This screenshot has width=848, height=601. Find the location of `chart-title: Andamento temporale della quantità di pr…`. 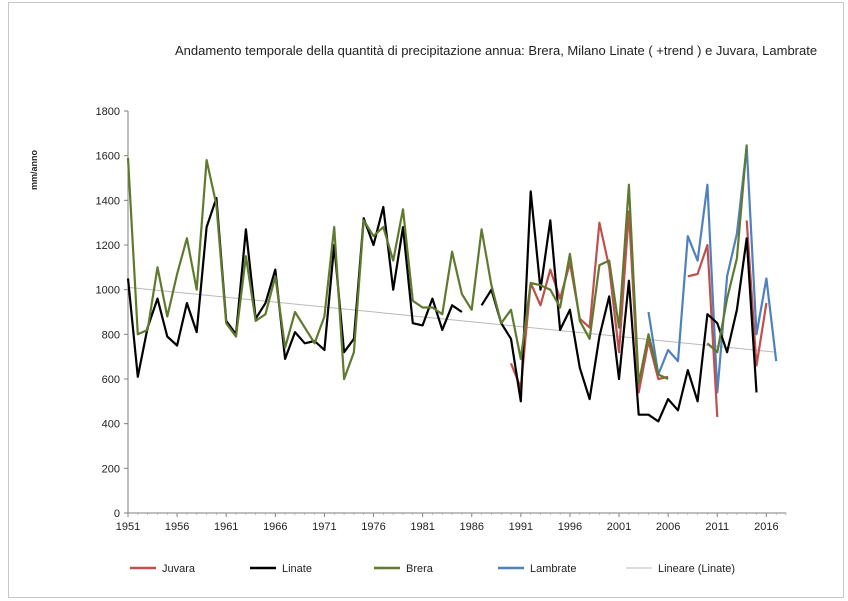

chart-title: Andamento temporale della quantità di pr… is located at coordinates (496, 50).